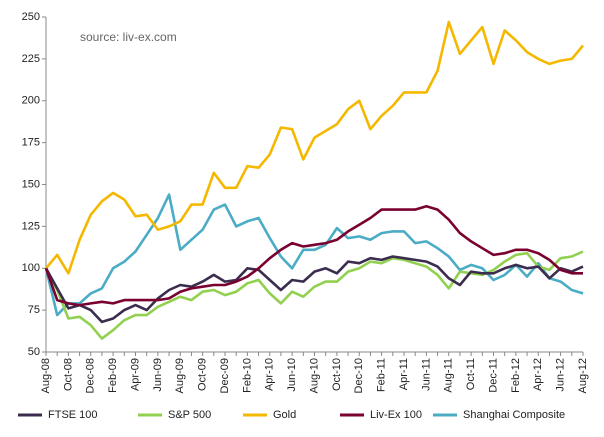 The width and height of the screenshot is (604, 437). Describe the element at coordinates (514, 415) in the screenshot. I see `legend-label: Shanghai Composite` at that location.